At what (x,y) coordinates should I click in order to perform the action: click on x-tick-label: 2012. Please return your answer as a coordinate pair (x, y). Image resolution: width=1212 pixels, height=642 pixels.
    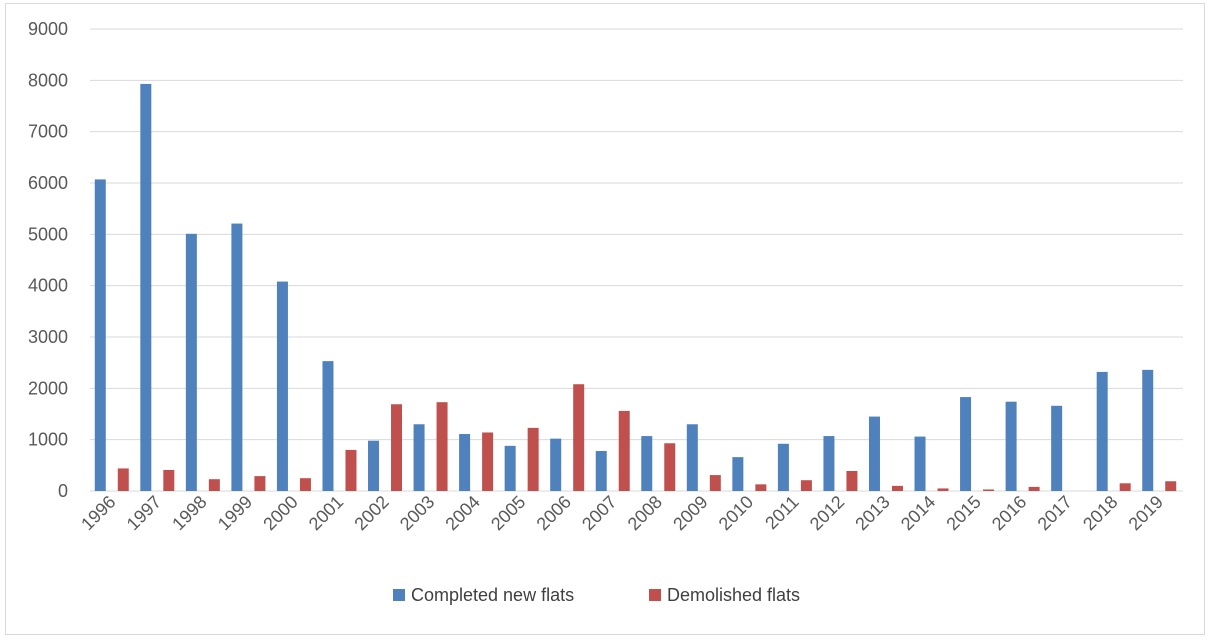
    Looking at the image, I should click on (827, 513).